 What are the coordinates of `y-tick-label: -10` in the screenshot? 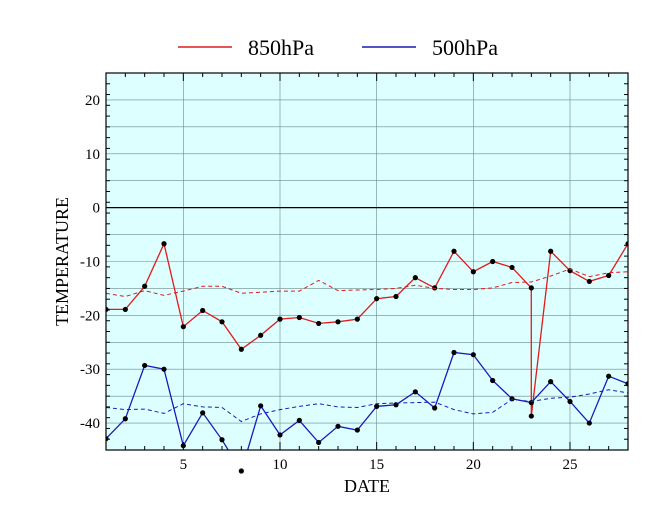 It's located at (90, 263).